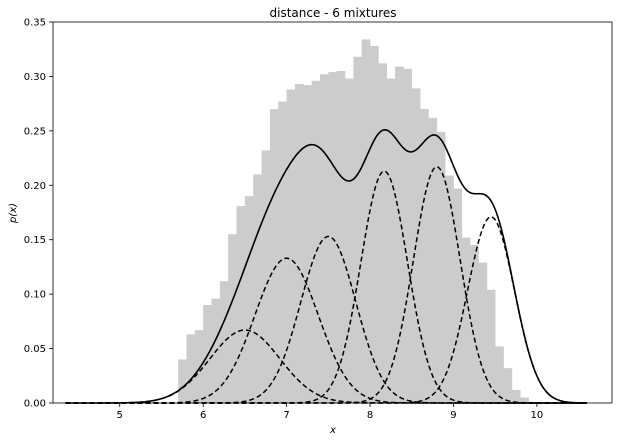 The height and width of the screenshot is (441, 619). Describe the element at coordinates (203, 415) in the screenshot. I see `x-tick-label: 6` at that location.